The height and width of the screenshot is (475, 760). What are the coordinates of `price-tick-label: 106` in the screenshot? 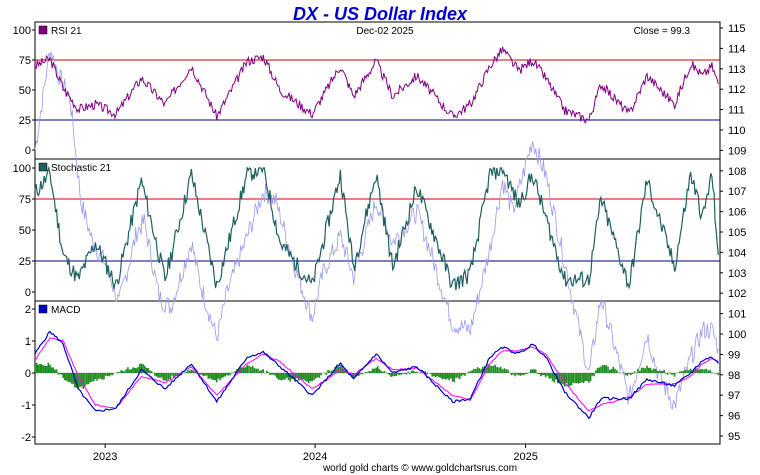 It's located at (737, 213).